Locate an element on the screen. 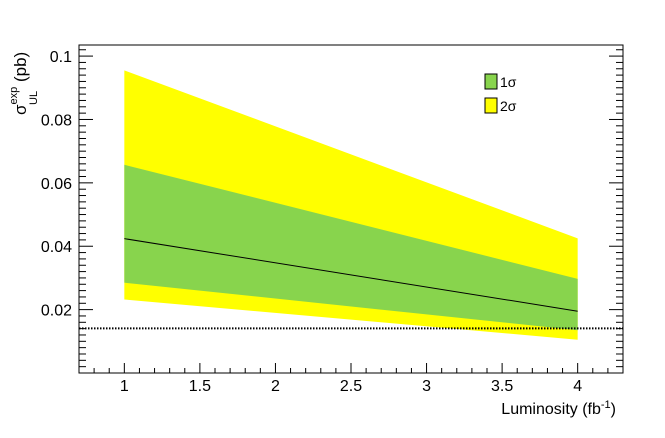  y-tick-label: 0.08 is located at coordinates (56, 120).